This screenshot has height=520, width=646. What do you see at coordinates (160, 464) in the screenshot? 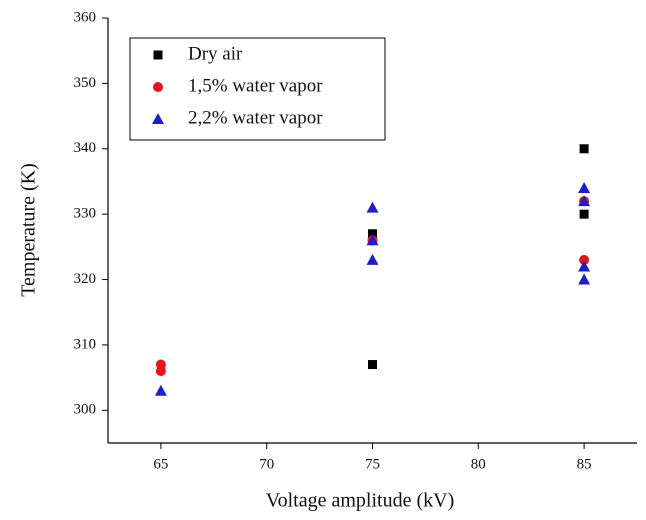
I see `x-tick-label: 65` at bounding box center [160, 464].